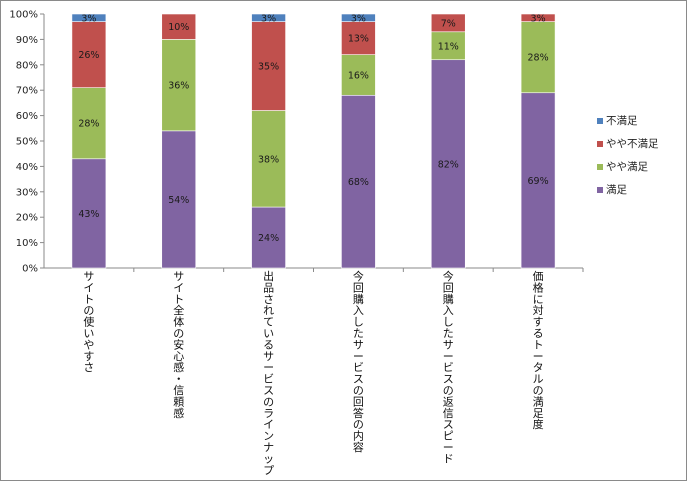  I want to click on y-tick-label: 60%, so click(27, 116).